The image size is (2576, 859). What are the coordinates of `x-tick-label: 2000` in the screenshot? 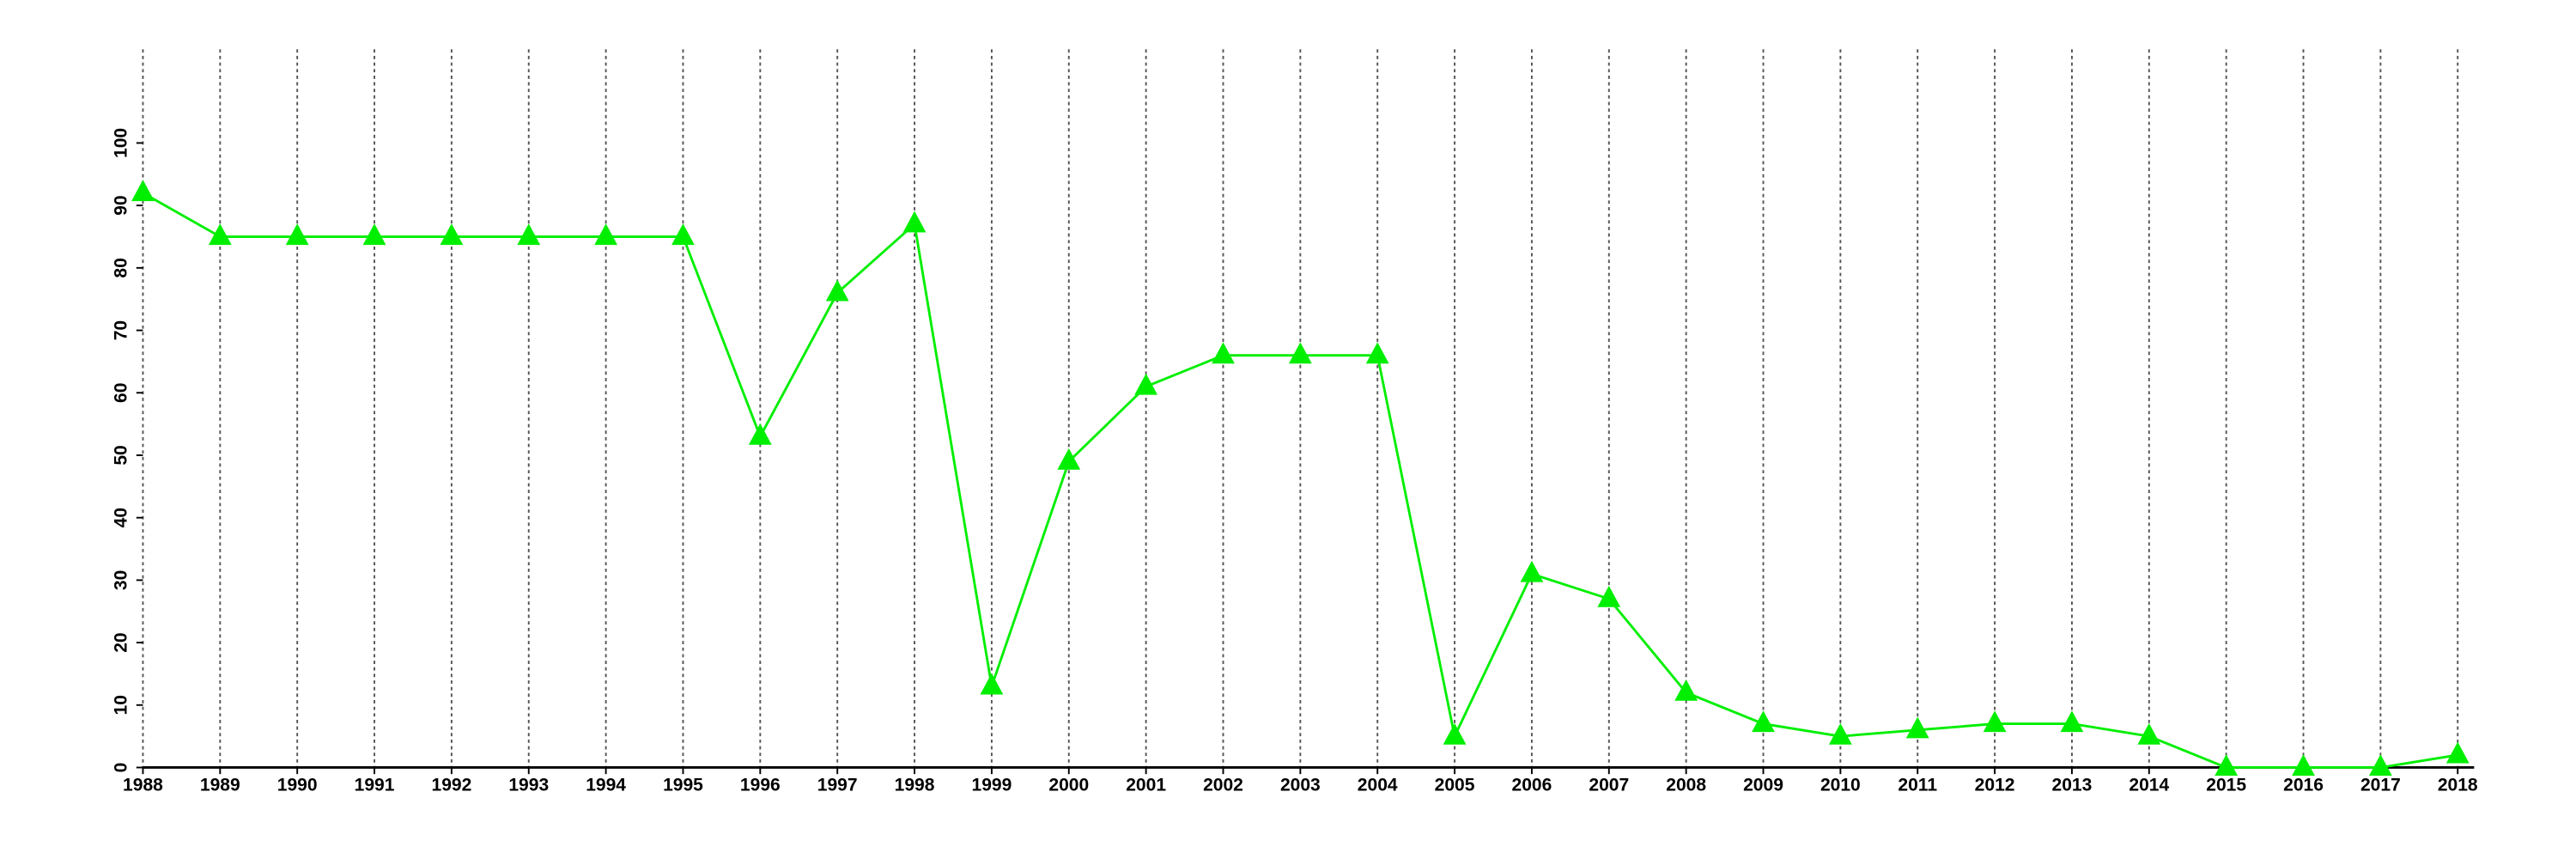 It's located at (1068, 785).